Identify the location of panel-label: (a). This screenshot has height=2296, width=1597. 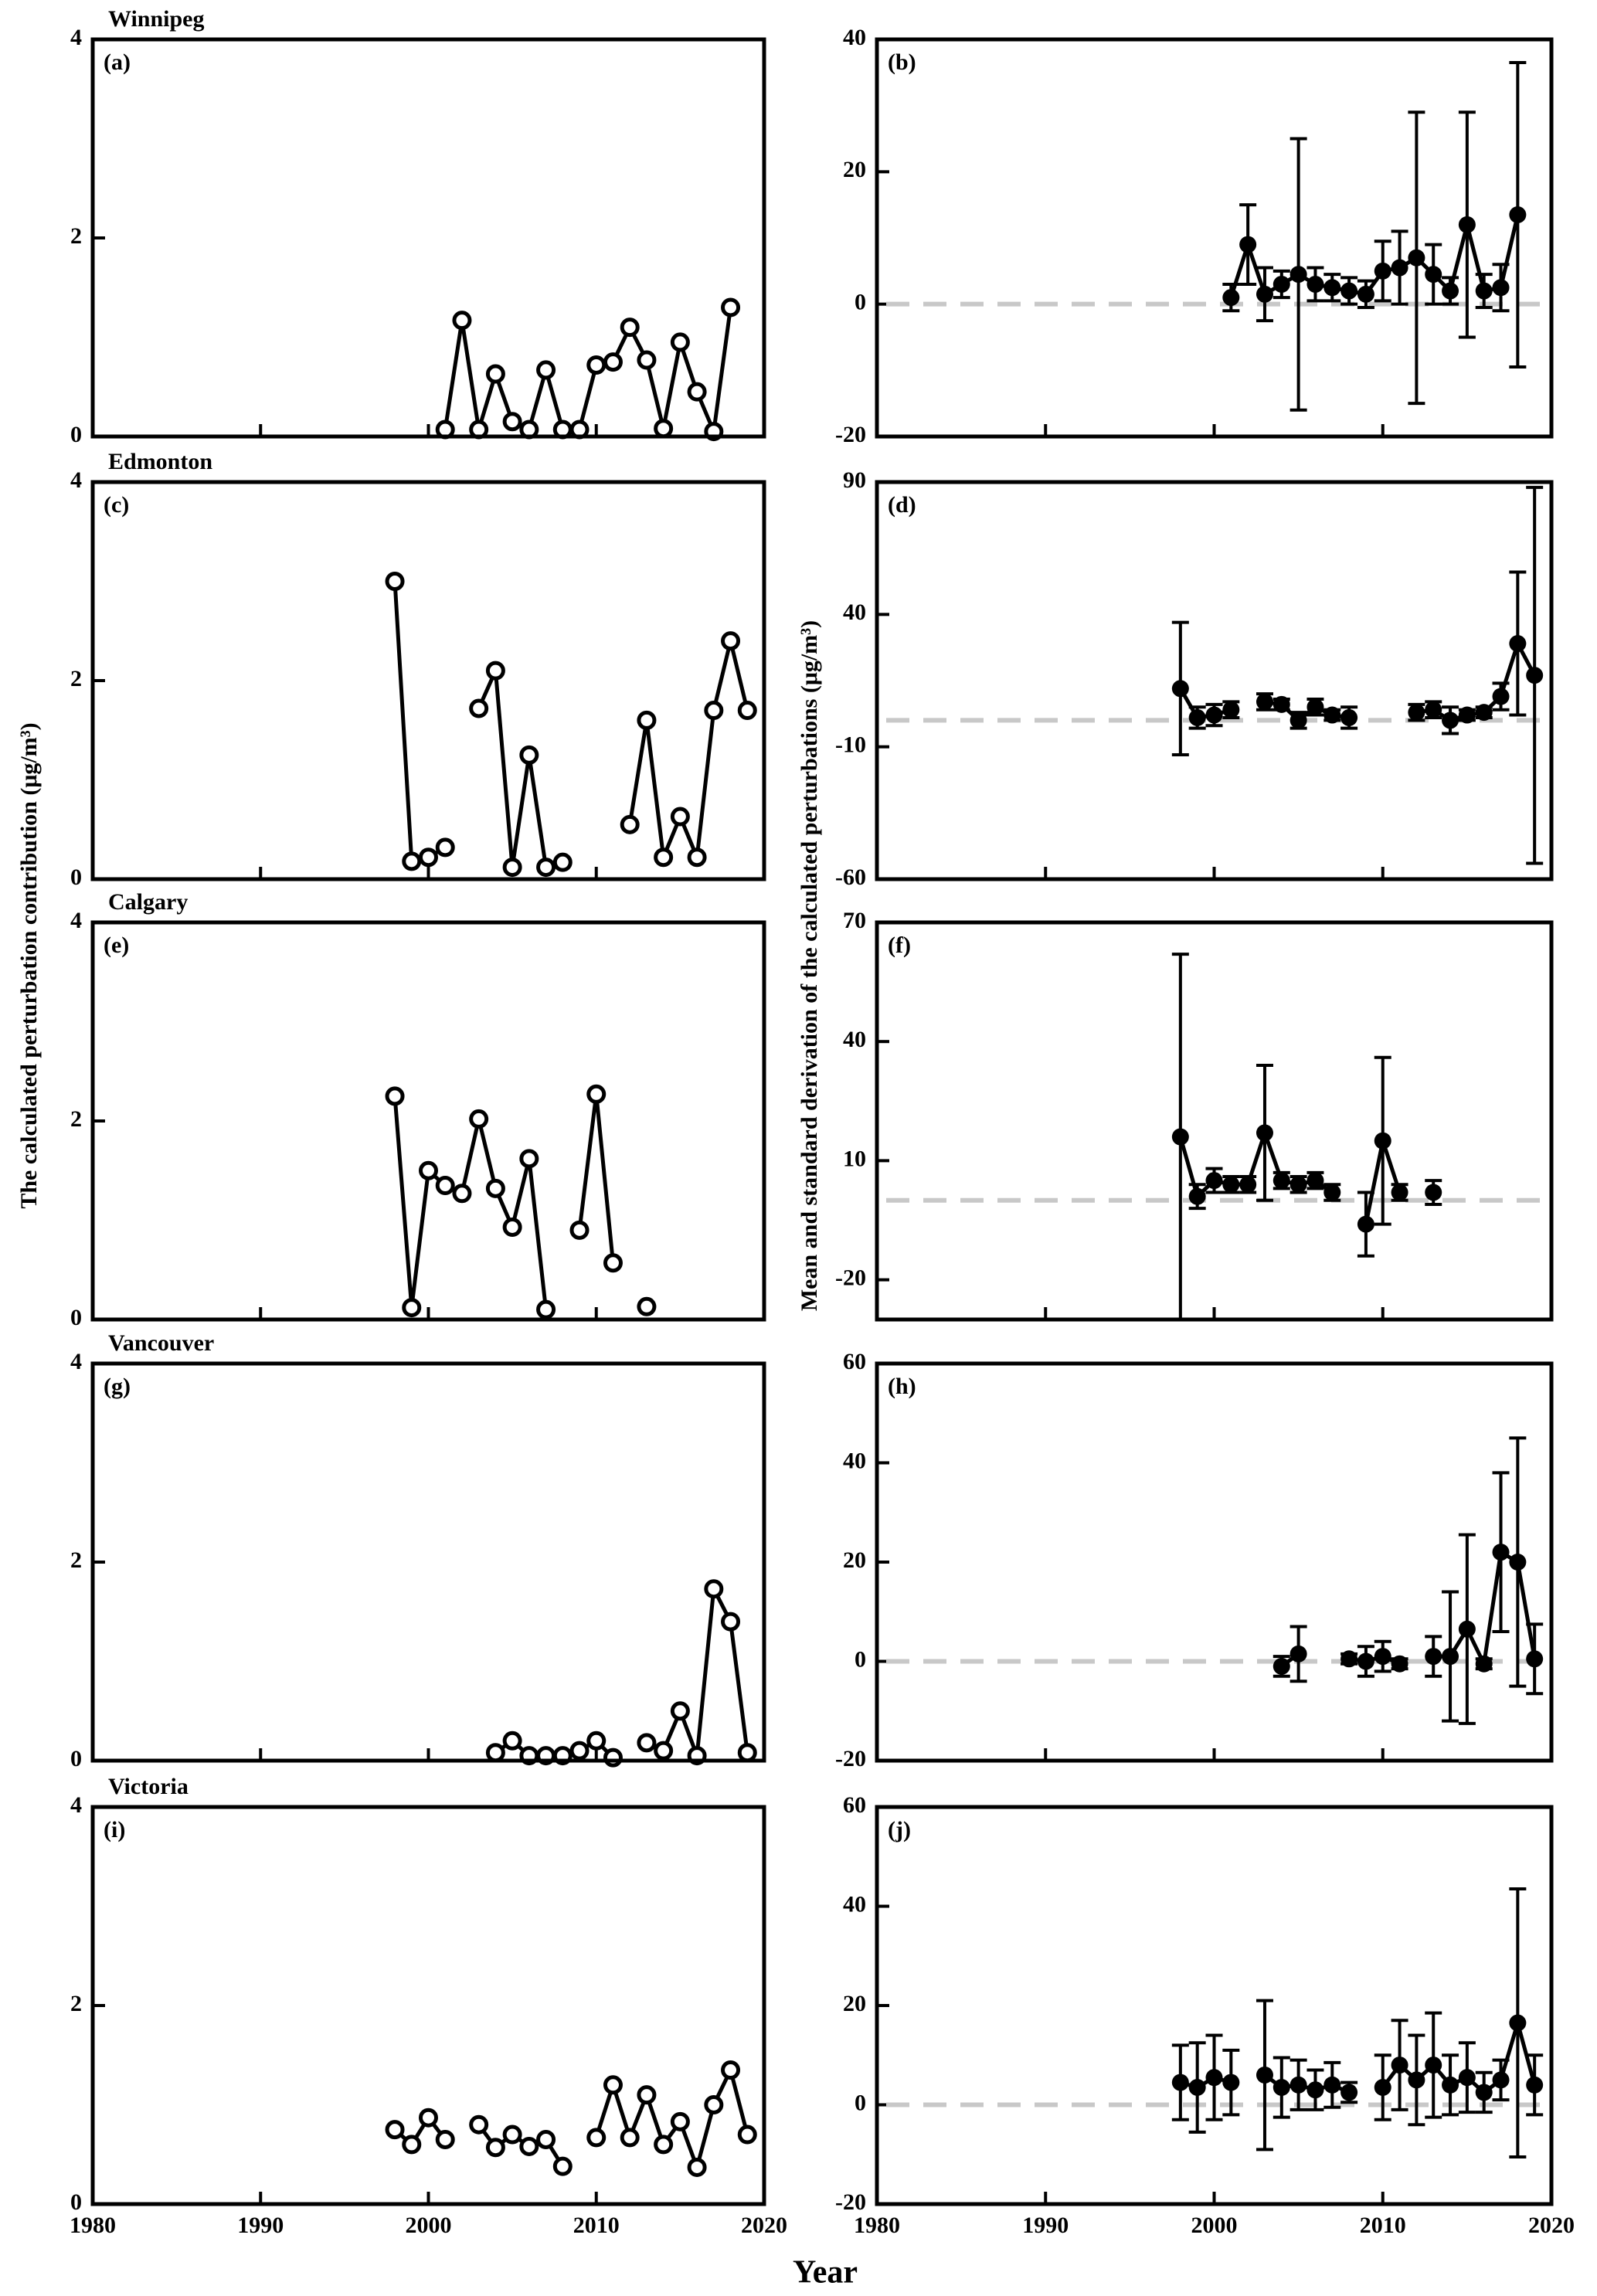
(117, 62).